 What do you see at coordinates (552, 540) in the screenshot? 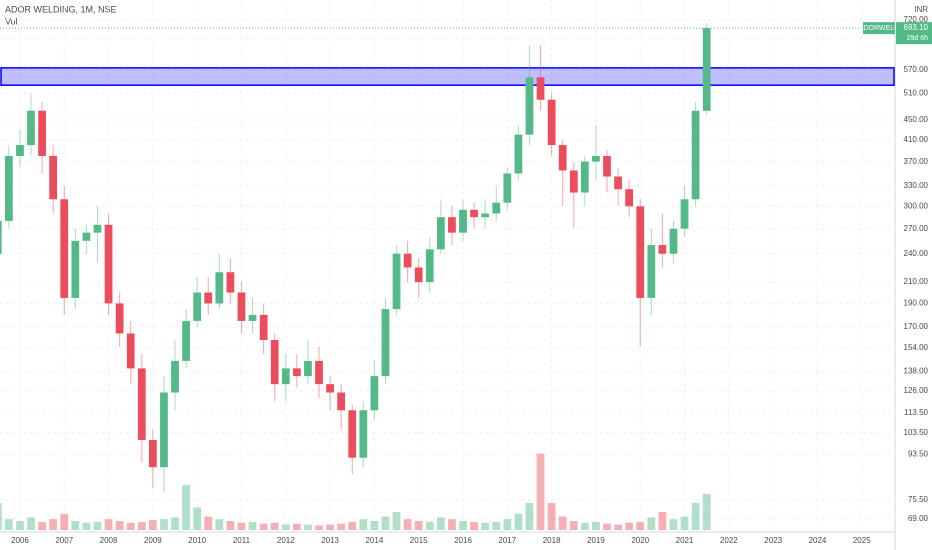
I see `x-tick-label: 2018` at bounding box center [552, 540].